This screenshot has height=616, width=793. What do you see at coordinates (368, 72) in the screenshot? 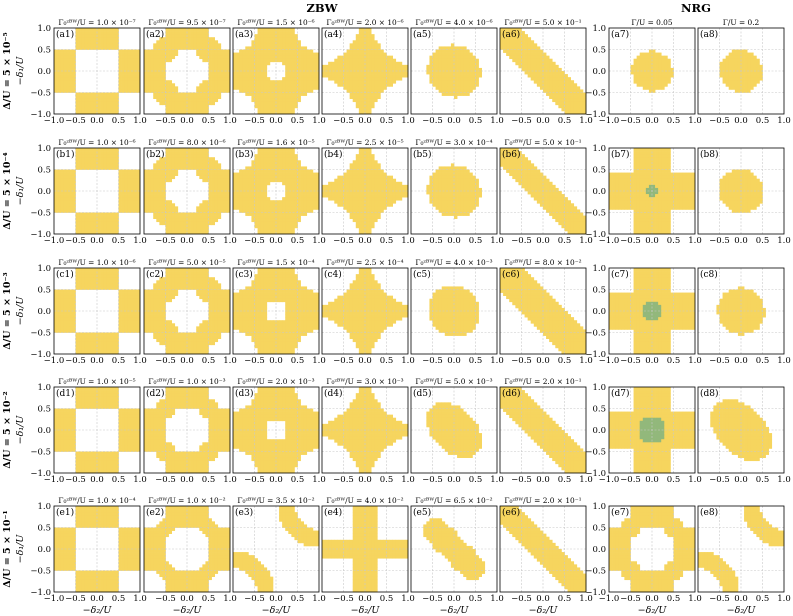
I see `panel-a4: (a4)Γ₀ᶻᴮᵂ/U = 2.0 × 10⁻⁶−0.5 0.0 0.5 1.0` at bounding box center [368, 72].